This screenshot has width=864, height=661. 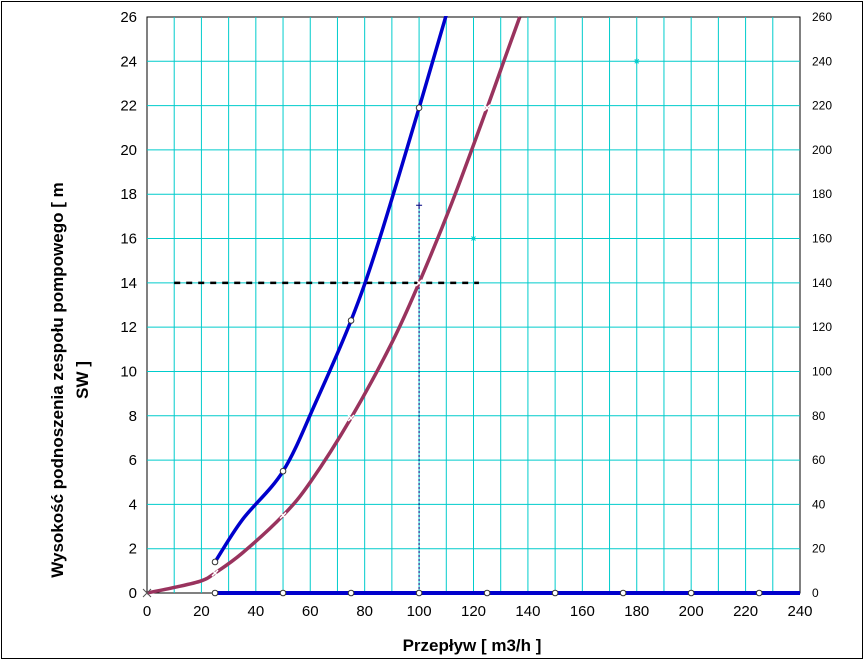 I want to click on y-tick-label: 24, so click(x=128, y=61).